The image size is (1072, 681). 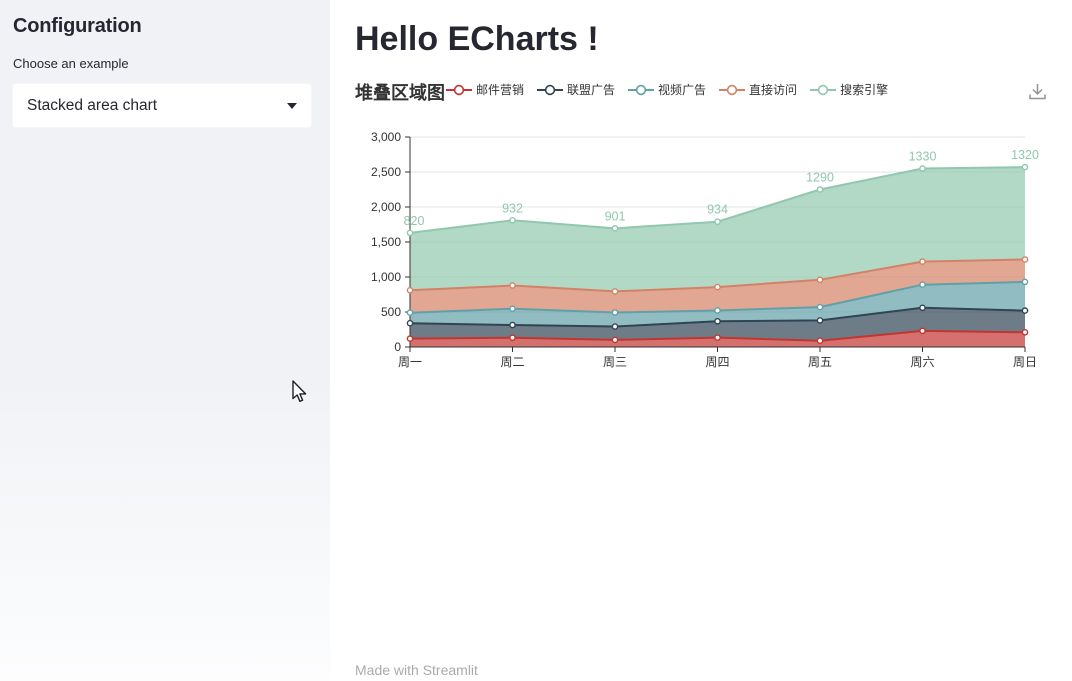 I want to click on x-axis-label: 周五, so click(x=820, y=362).